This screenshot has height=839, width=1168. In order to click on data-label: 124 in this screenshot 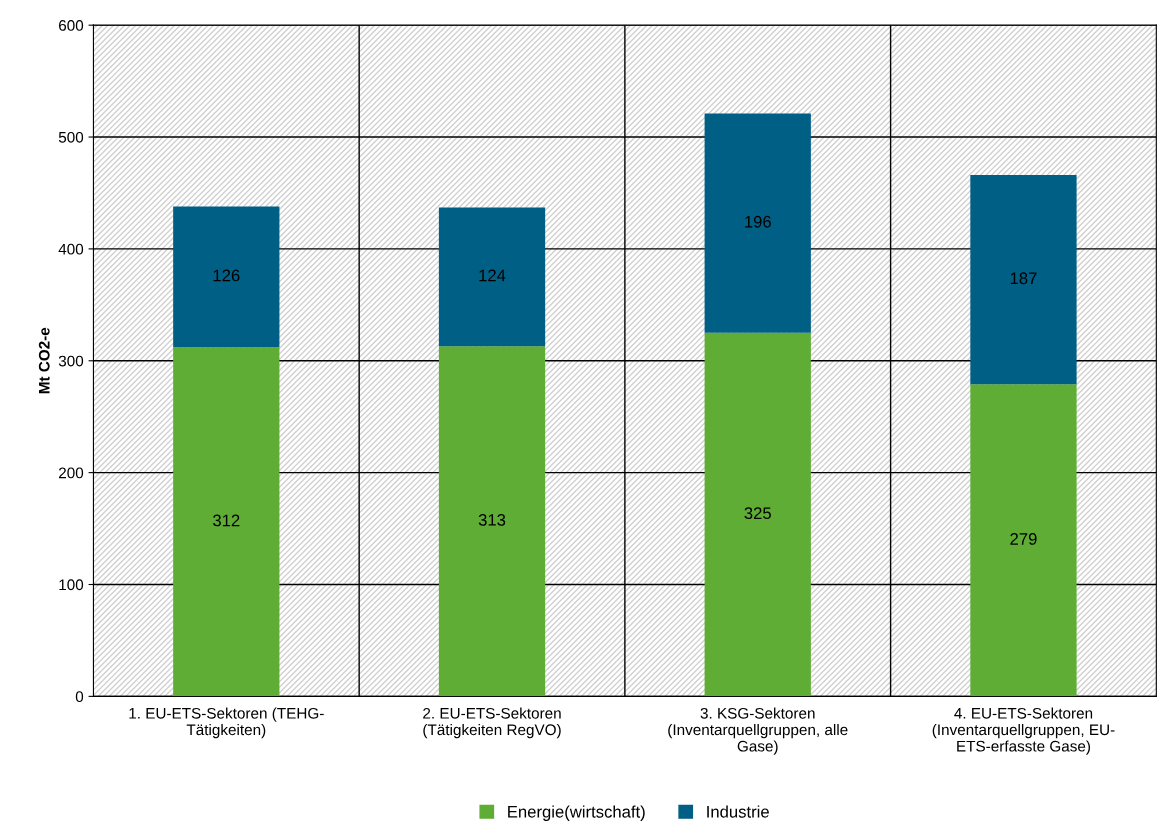, I will do `click(492, 275)`.